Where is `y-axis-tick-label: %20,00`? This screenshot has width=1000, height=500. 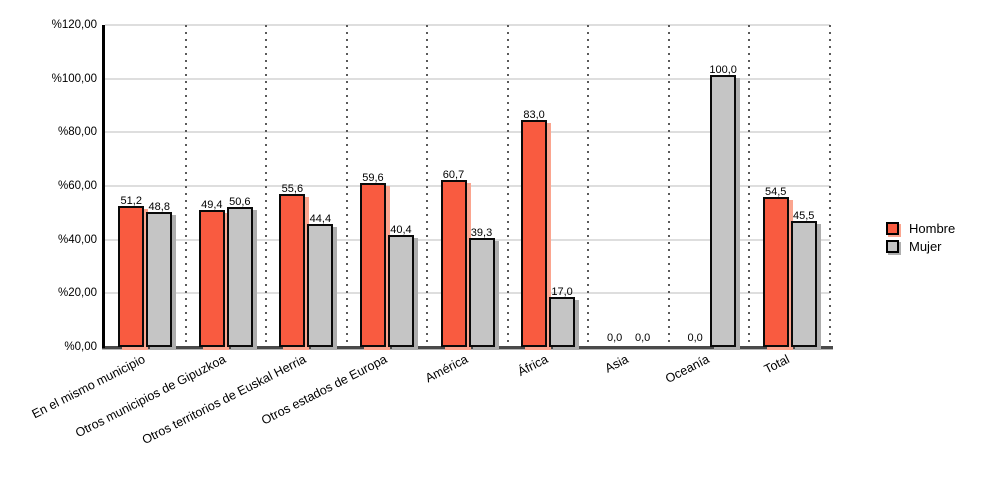
y-axis-tick-label: %20,00 is located at coordinates (77, 293).